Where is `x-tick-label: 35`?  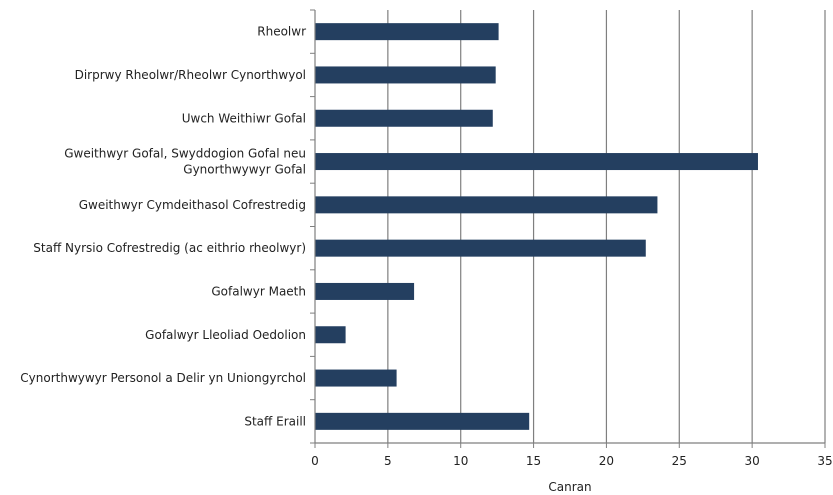 x-tick-label: 35 is located at coordinates (824, 461).